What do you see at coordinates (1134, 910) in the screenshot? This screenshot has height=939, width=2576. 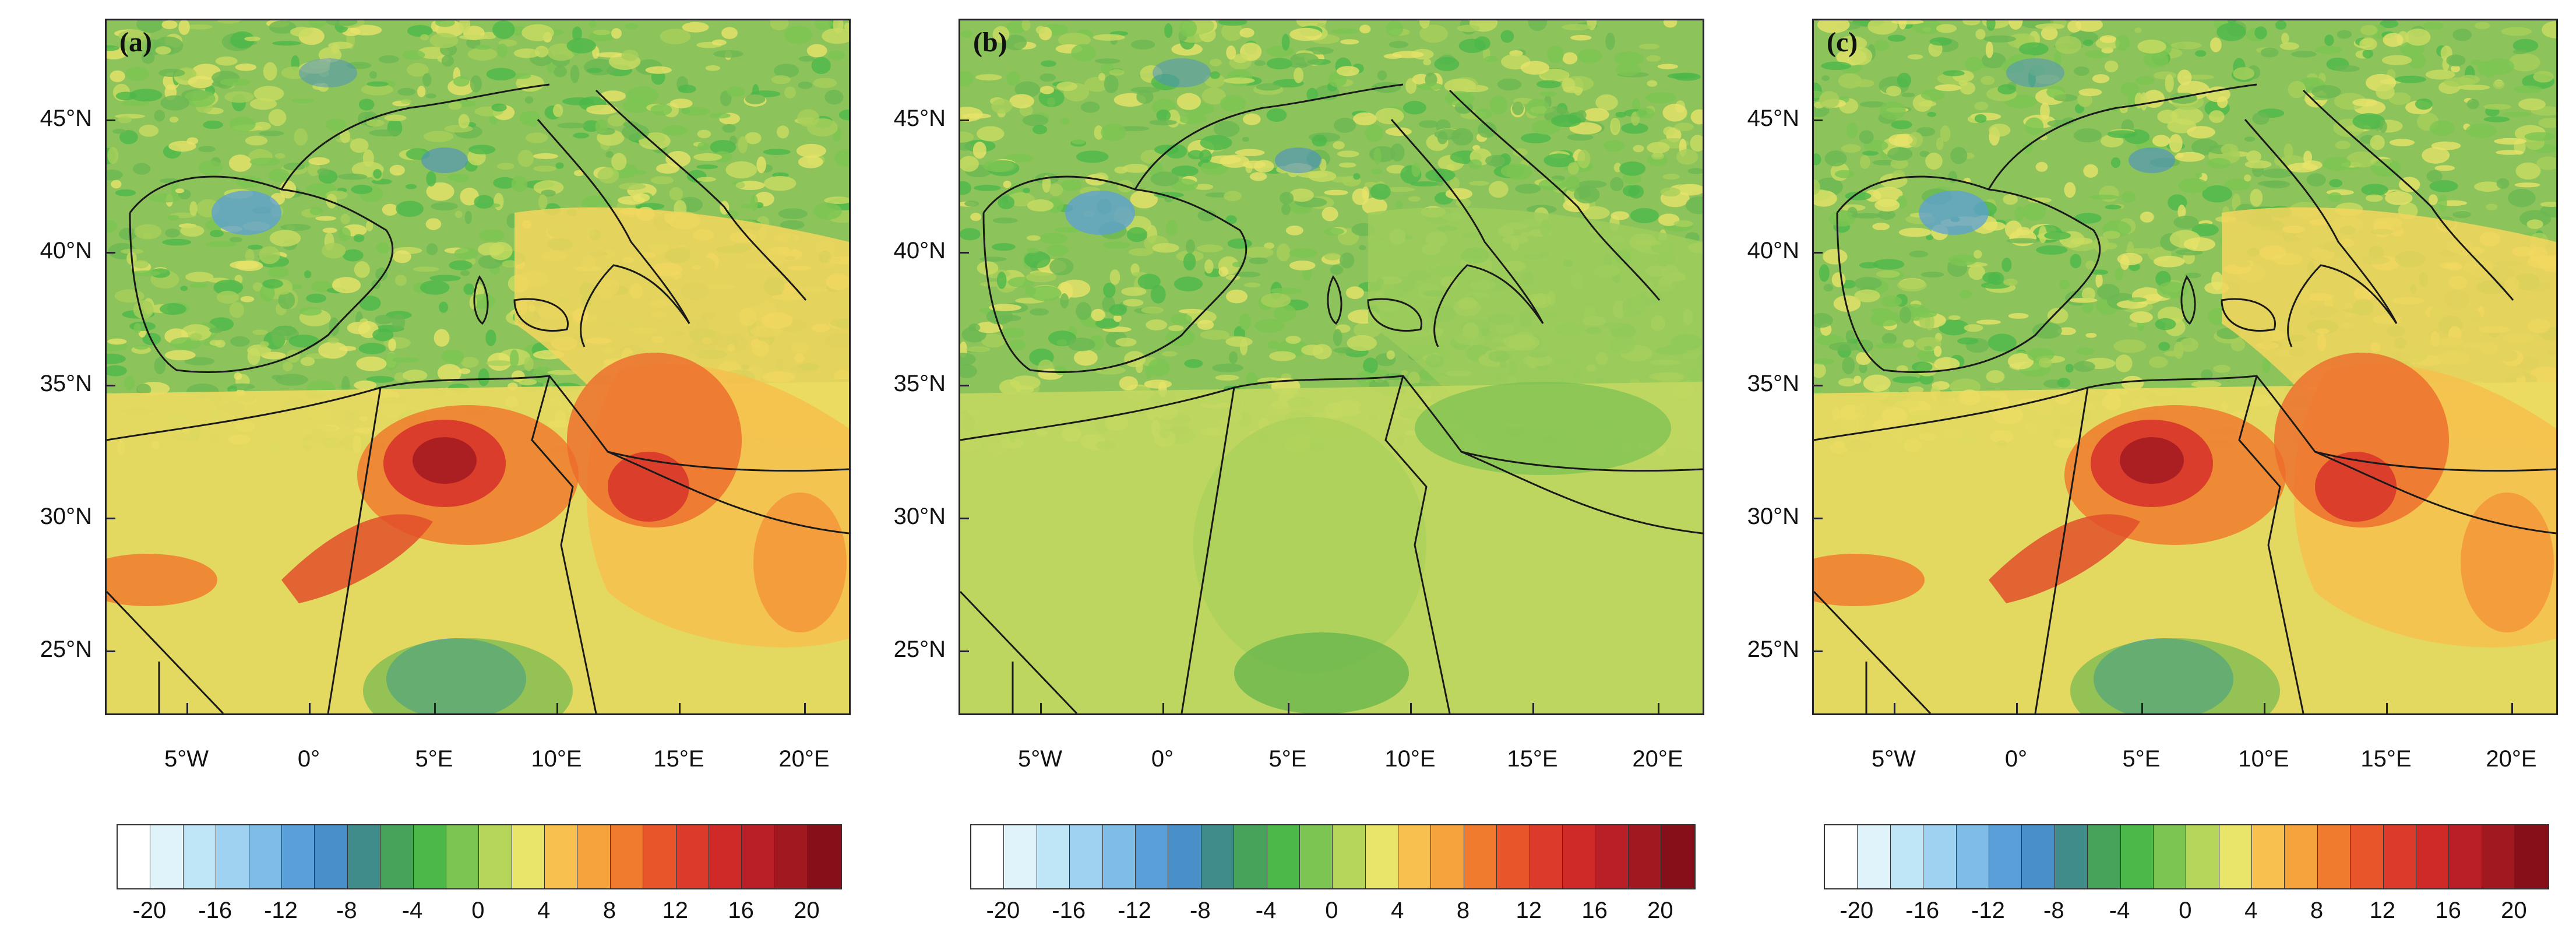 I see `colorbar-tick-label: -12` at bounding box center [1134, 910].